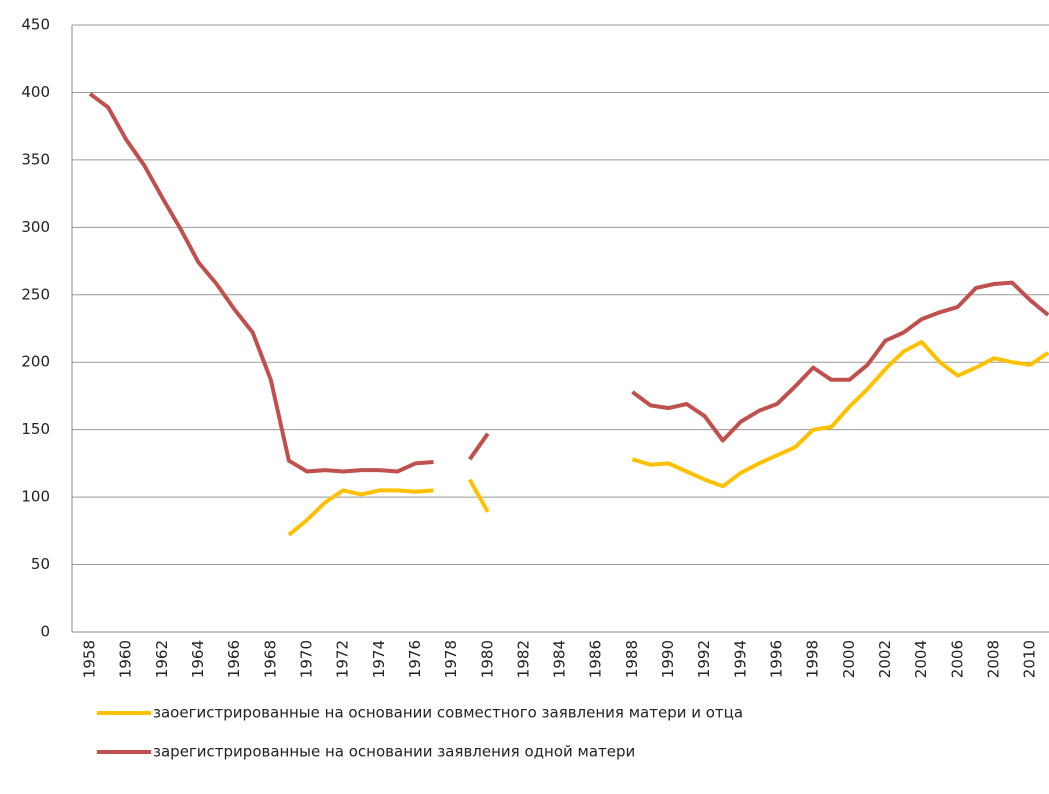 Image resolution: width=1049 pixels, height=794 pixels. I want to click on x-tick-label: 1978, so click(451, 659).